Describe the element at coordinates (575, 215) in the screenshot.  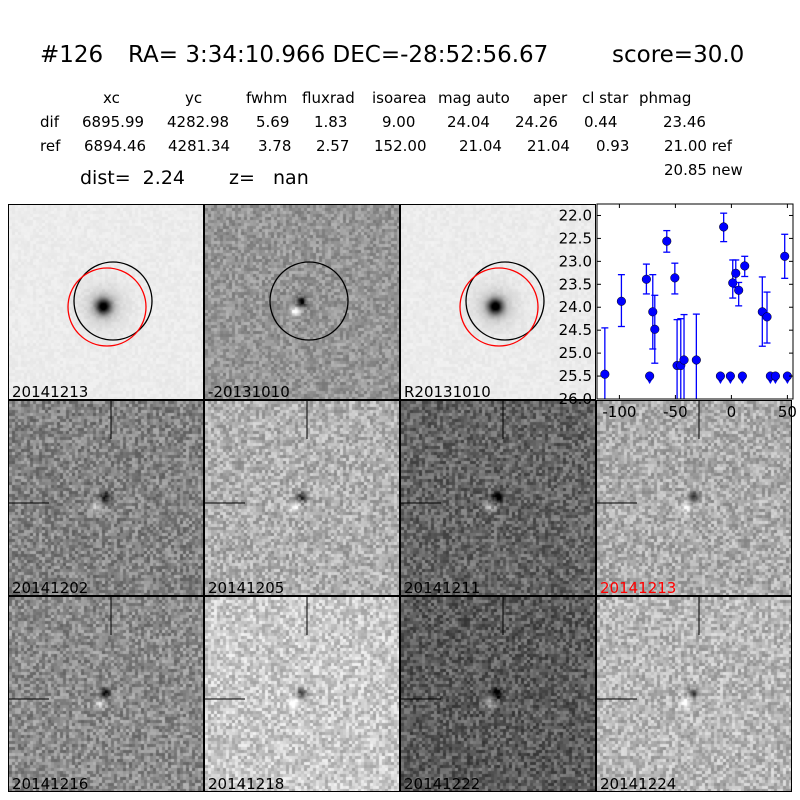
I see `y-tick-label: 22.0` at that location.